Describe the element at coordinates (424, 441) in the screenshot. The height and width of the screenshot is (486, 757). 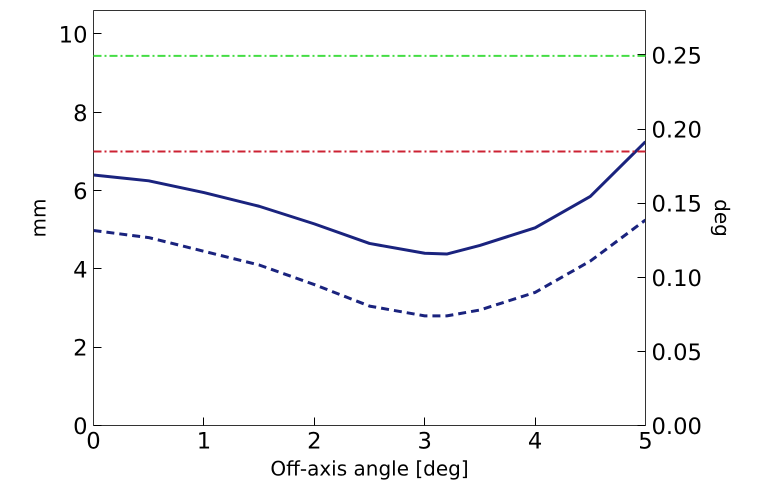
I see `x-tick-label: 3` at that location.